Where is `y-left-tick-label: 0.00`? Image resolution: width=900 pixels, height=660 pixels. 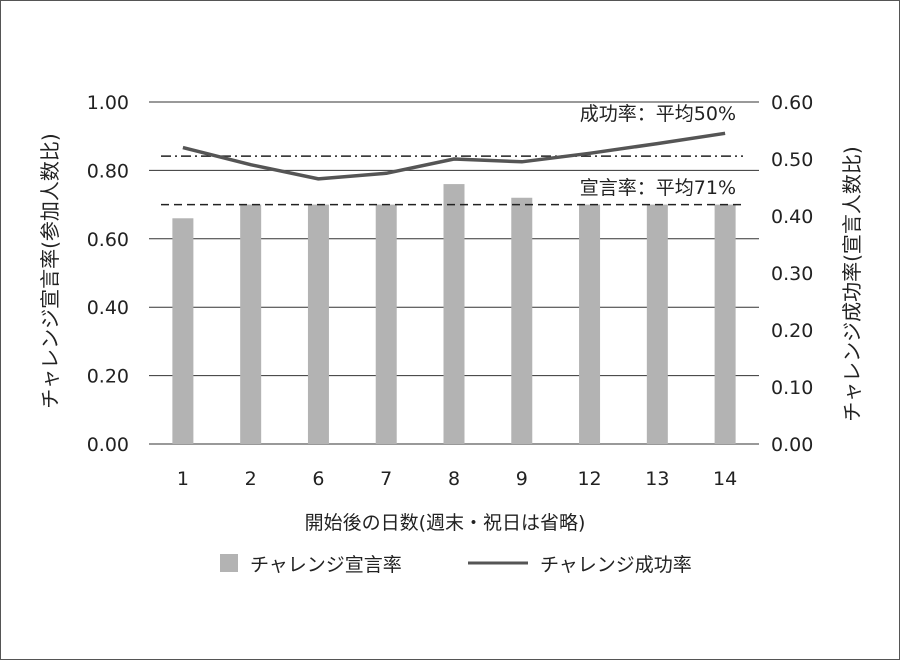 y-left-tick-label: 0.00 is located at coordinates (108, 445).